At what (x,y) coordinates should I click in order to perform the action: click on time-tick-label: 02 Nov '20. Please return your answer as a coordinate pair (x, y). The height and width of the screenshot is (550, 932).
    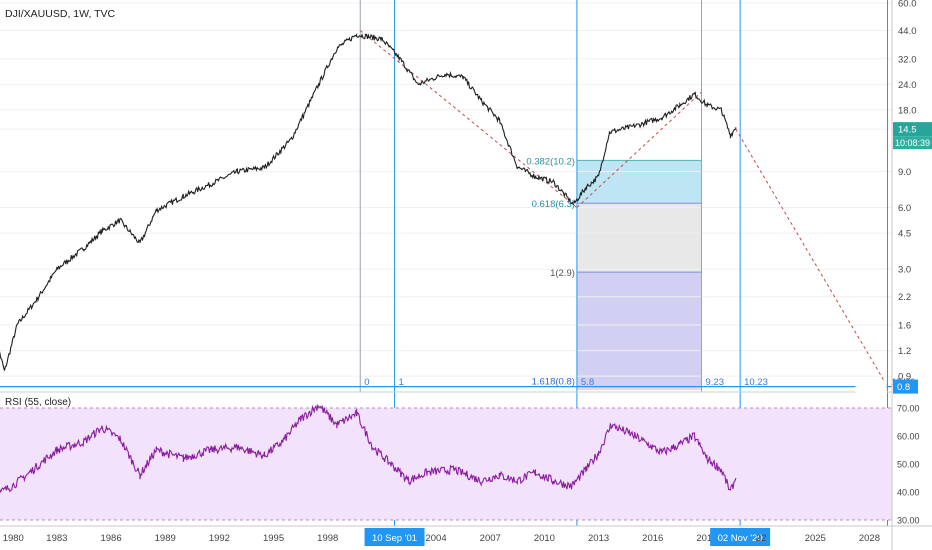
    Looking at the image, I should click on (740, 538).